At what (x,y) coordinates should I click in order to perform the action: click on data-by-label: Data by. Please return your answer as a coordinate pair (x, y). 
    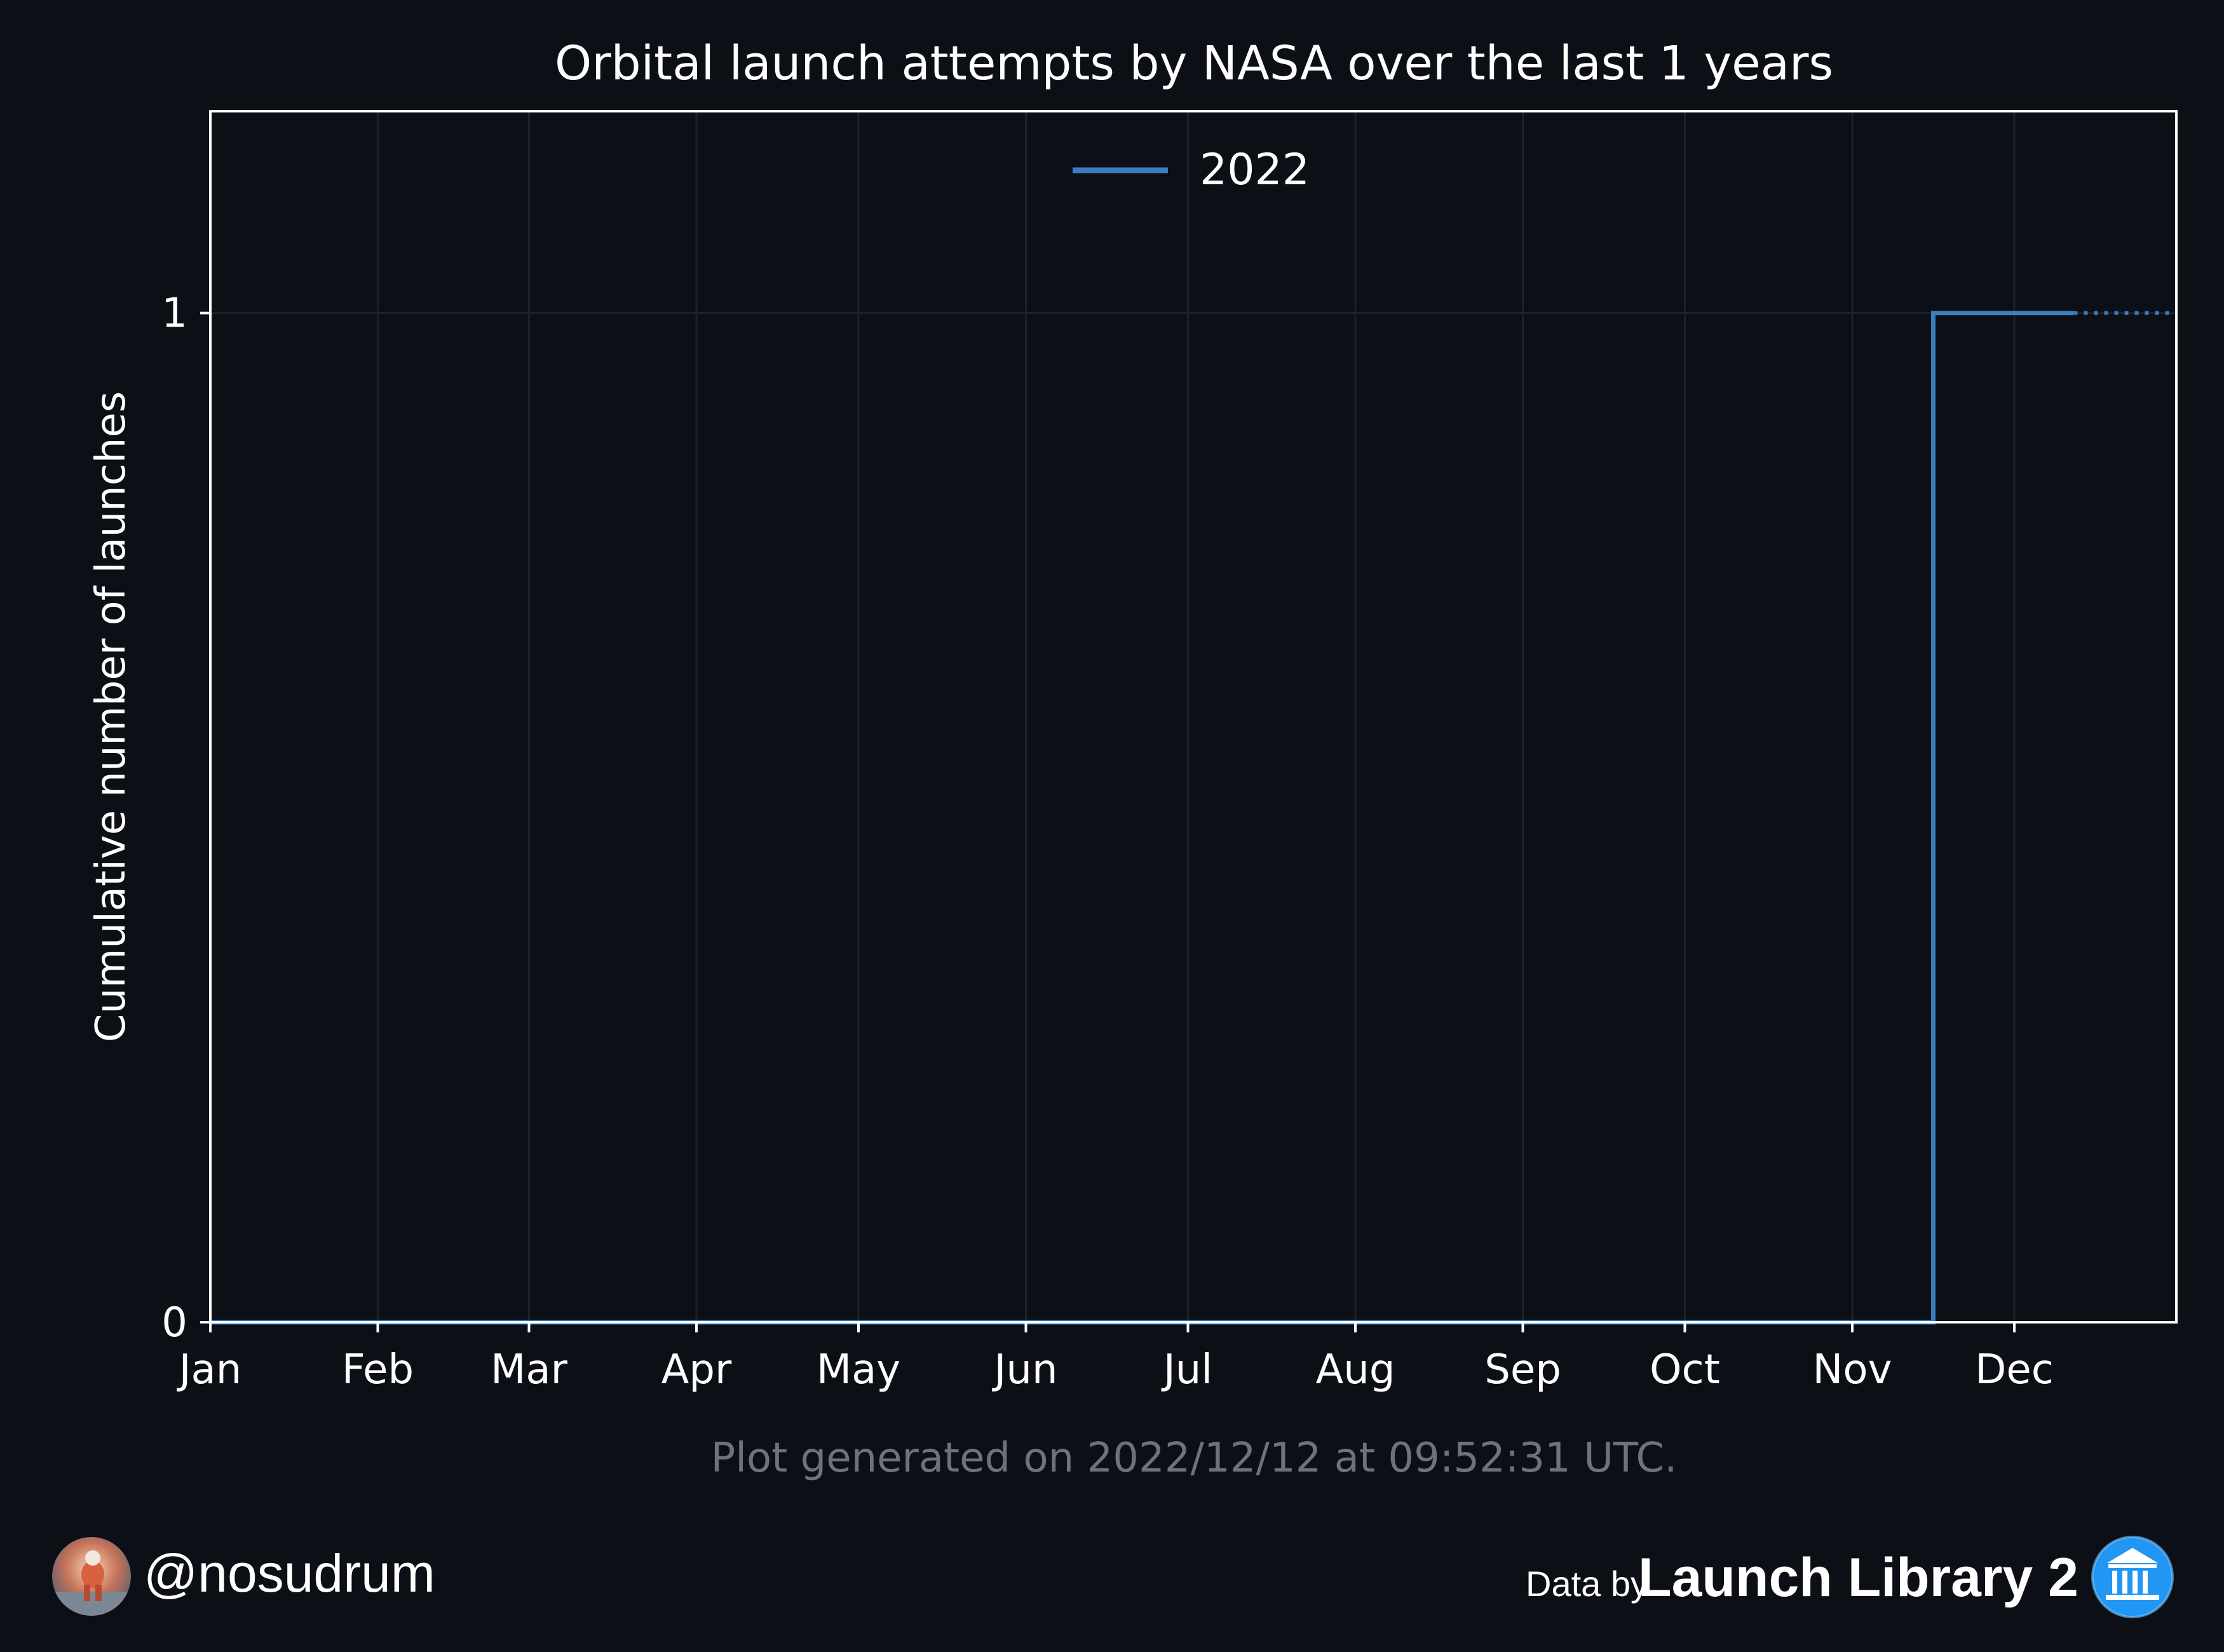
    Looking at the image, I should click on (1587, 1584).